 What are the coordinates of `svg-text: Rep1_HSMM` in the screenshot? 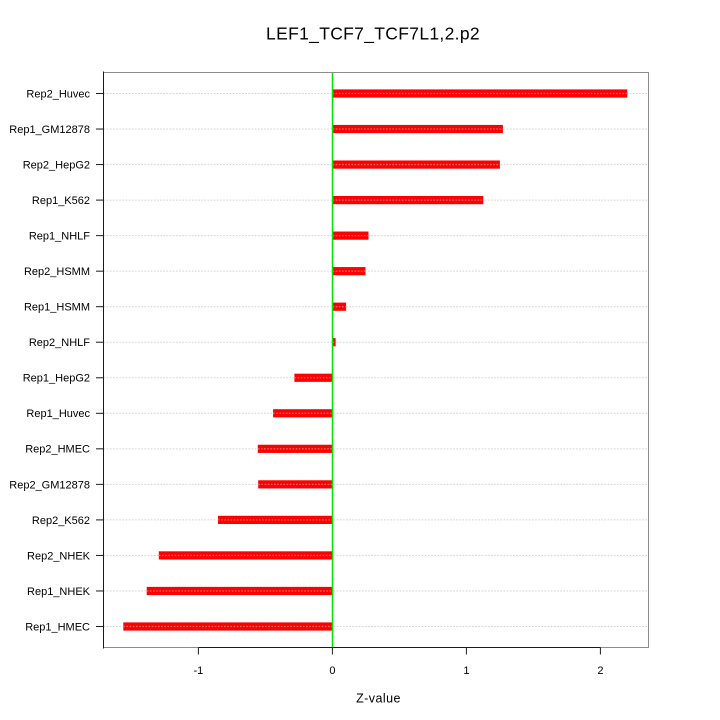 It's located at (57, 308).